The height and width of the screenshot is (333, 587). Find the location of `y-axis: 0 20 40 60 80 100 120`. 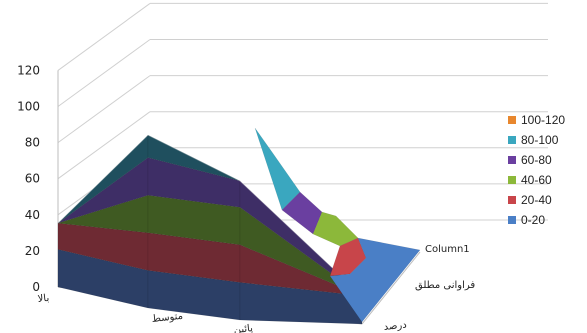

y-axis: 0 20 40 60 80 100 120 is located at coordinates (28, 178).